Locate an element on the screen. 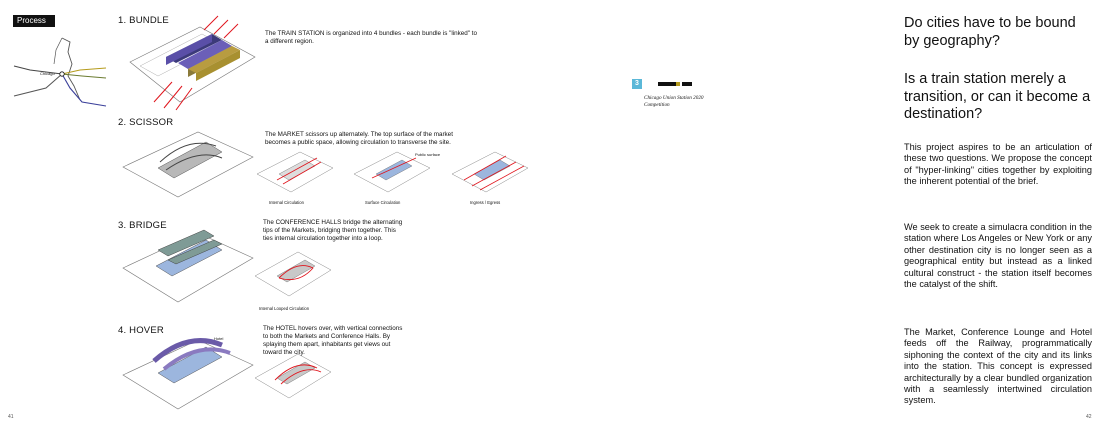  scissor-surface-circulation is located at coordinates (392, 172).